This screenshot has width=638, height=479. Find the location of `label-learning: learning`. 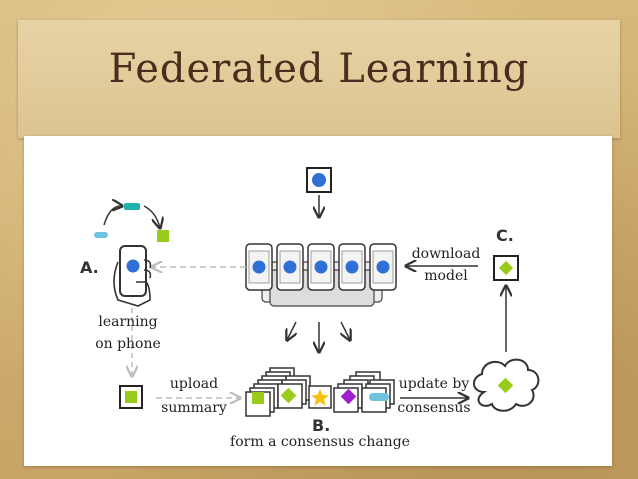

label-learning: learning is located at coordinates (128, 322).